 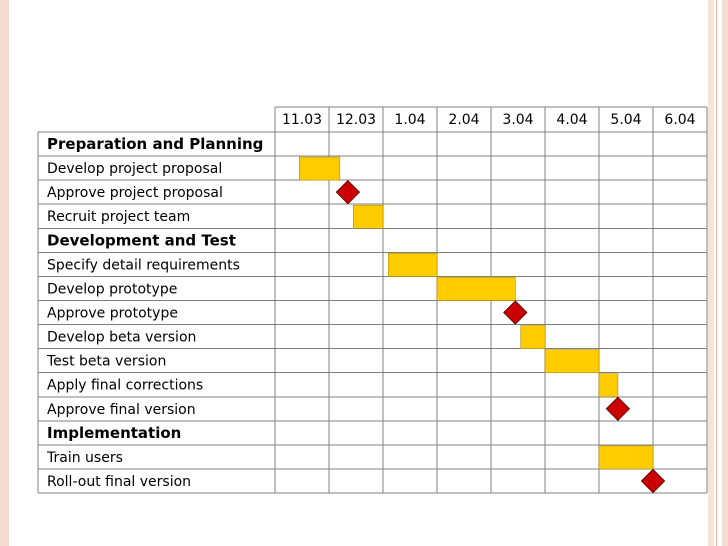 What do you see at coordinates (135, 193) in the screenshot?
I see `task-label: Approve project proposal` at bounding box center [135, 193].